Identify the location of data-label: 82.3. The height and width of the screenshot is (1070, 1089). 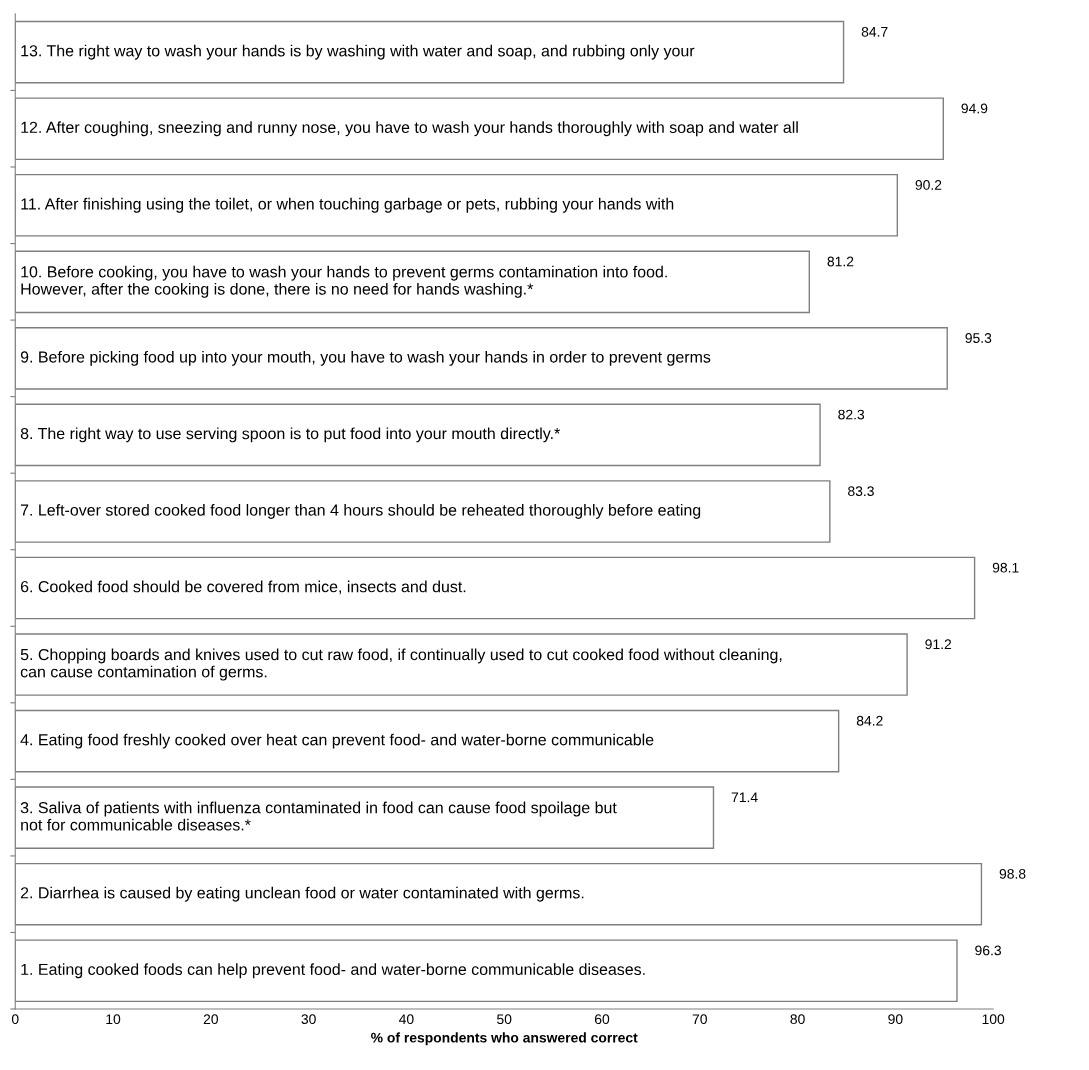
(851, 414).